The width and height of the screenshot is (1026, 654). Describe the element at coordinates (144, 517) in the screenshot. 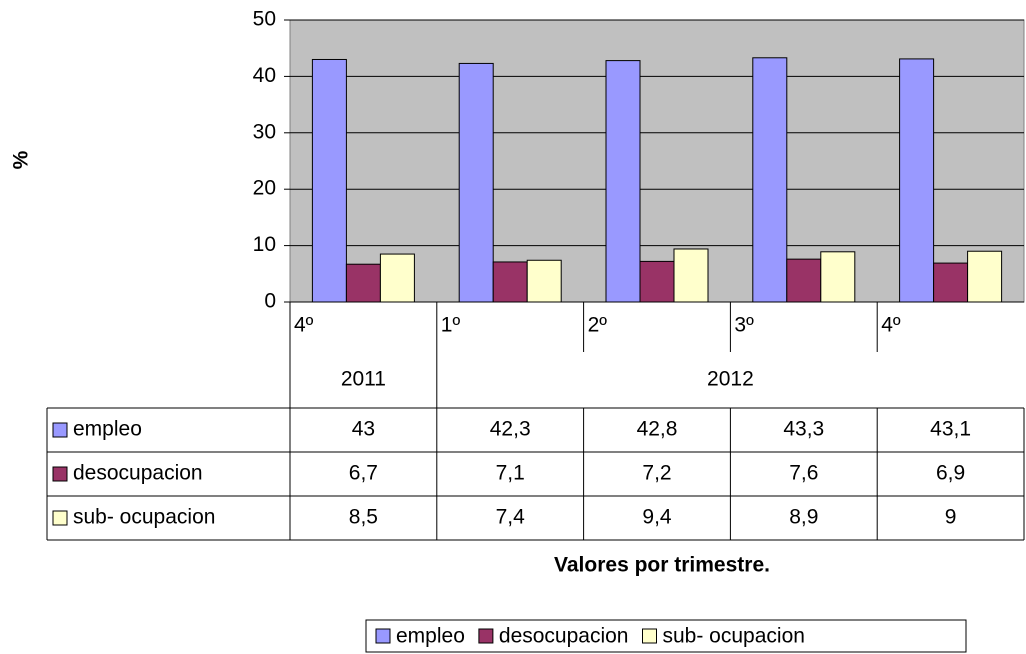

I see `table-series-name: sub- ocupacion` at that location.